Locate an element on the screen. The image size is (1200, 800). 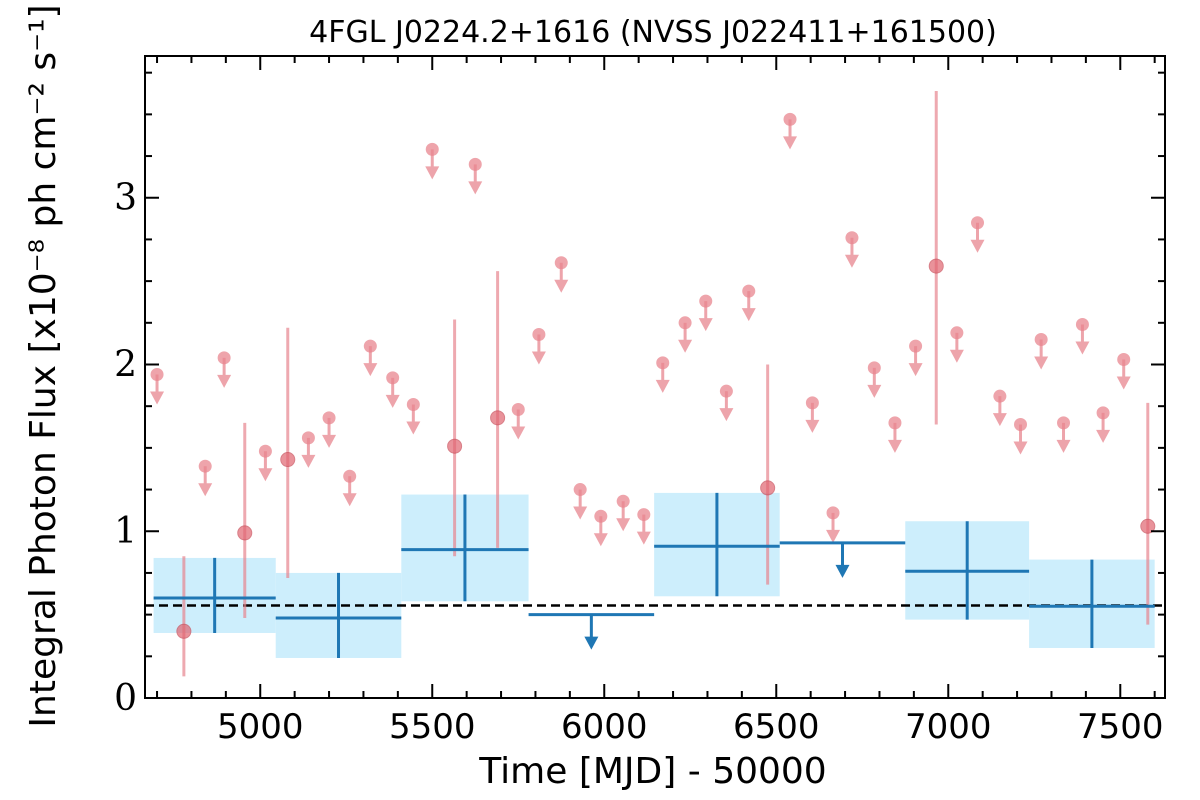
y-tick-label: 3 is located at coordinates (125, 198).